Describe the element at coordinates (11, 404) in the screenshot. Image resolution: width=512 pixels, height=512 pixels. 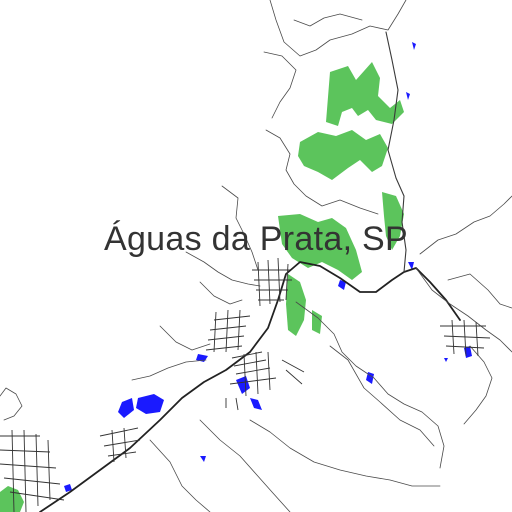
I see `road-bay` at that location.